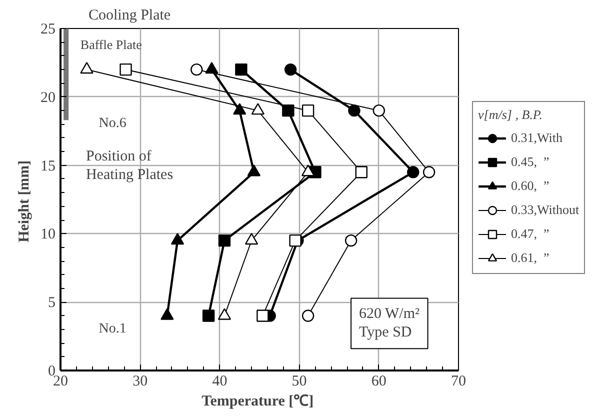 This screenshot has height=417, width=596. What do you see at coordinates (545, 210) in the screenshot?
I see `legend-label: 0.33,Without` at bounding box center [545, 210].